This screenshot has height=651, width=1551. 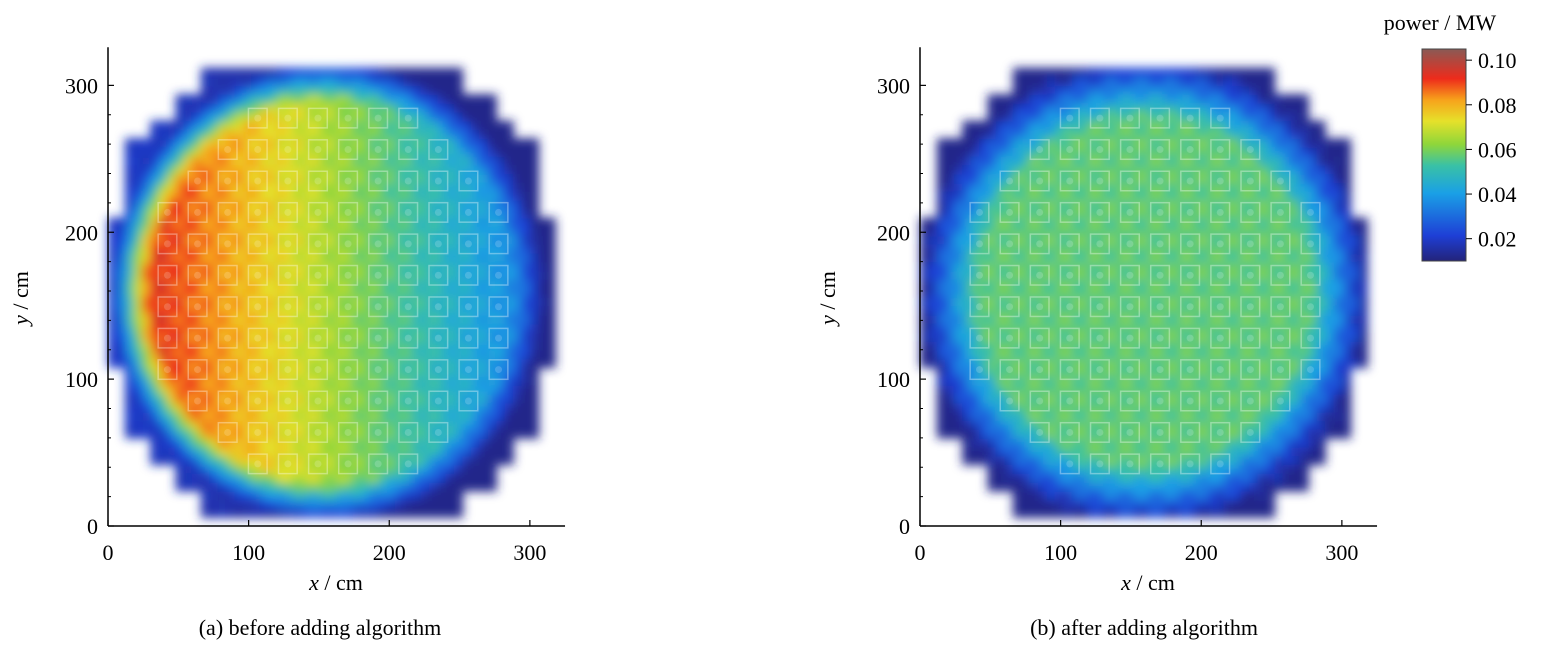 What do you see at coordinates (1497, 60) in the screenshot?
I see `colorbar-tick-label: 0.10` at bounding box center [1497, 60].